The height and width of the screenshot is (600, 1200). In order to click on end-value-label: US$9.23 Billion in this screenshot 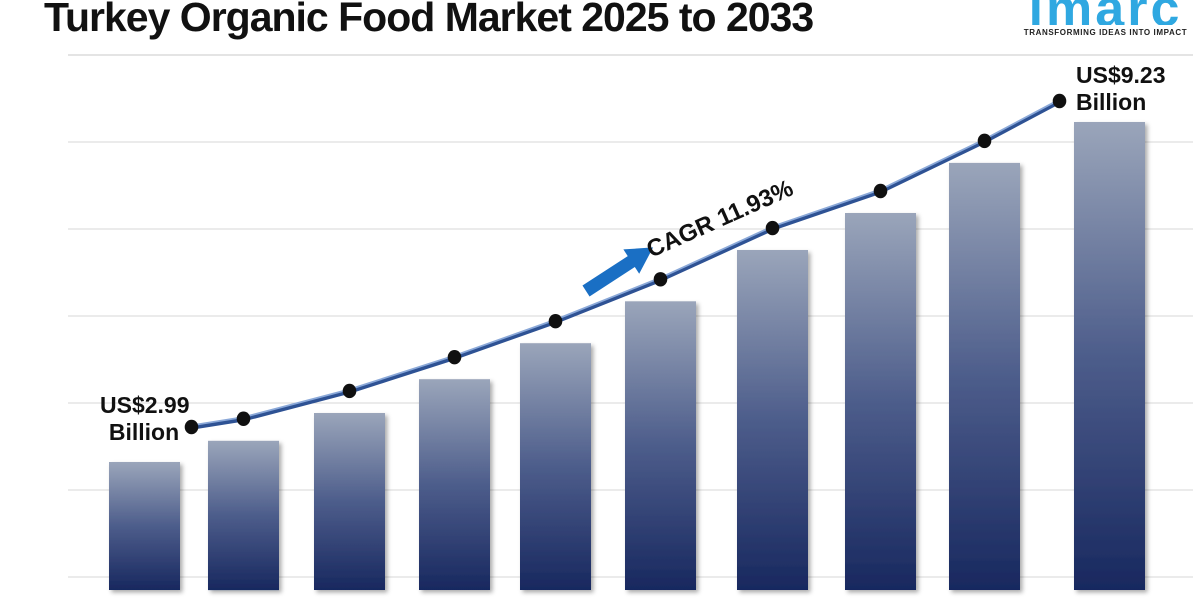, I will do `click(1122, 89)`.